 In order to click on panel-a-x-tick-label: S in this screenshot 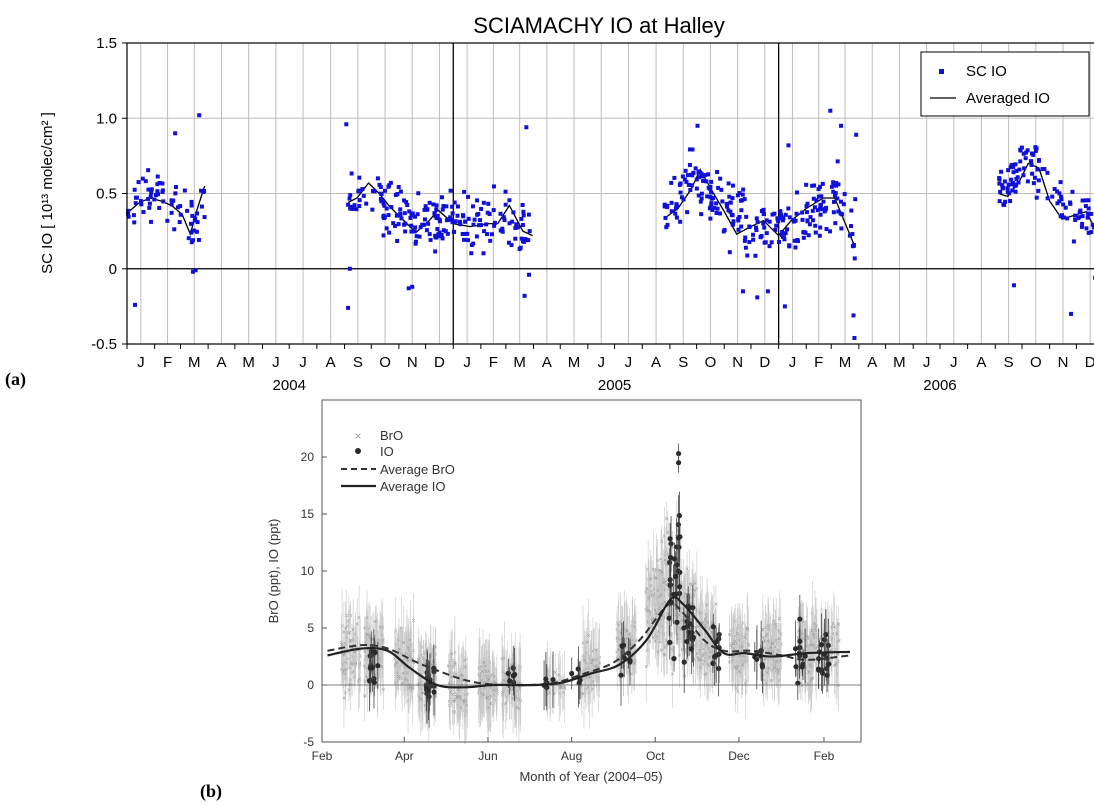, I will do `click(1009, 362)`.